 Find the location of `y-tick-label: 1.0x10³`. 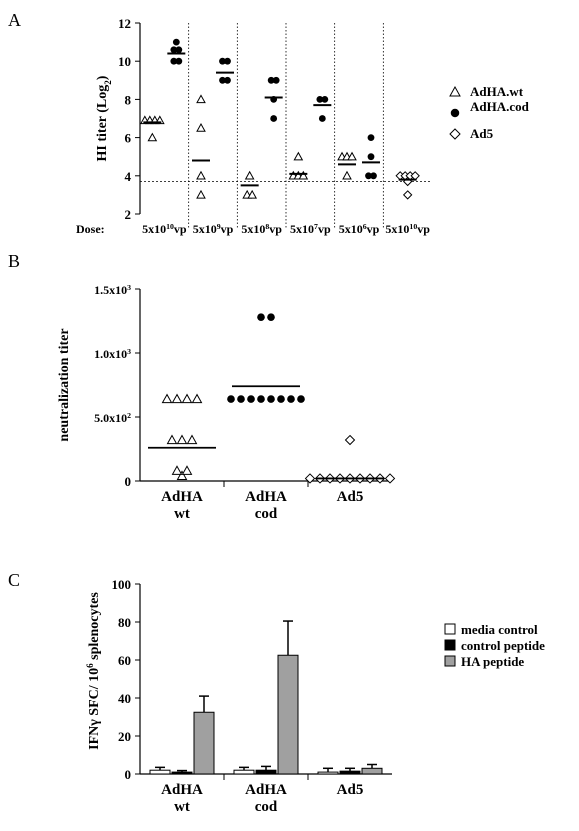

y-tick-label: 1.0x10³ is located at coordinates (112, 354).